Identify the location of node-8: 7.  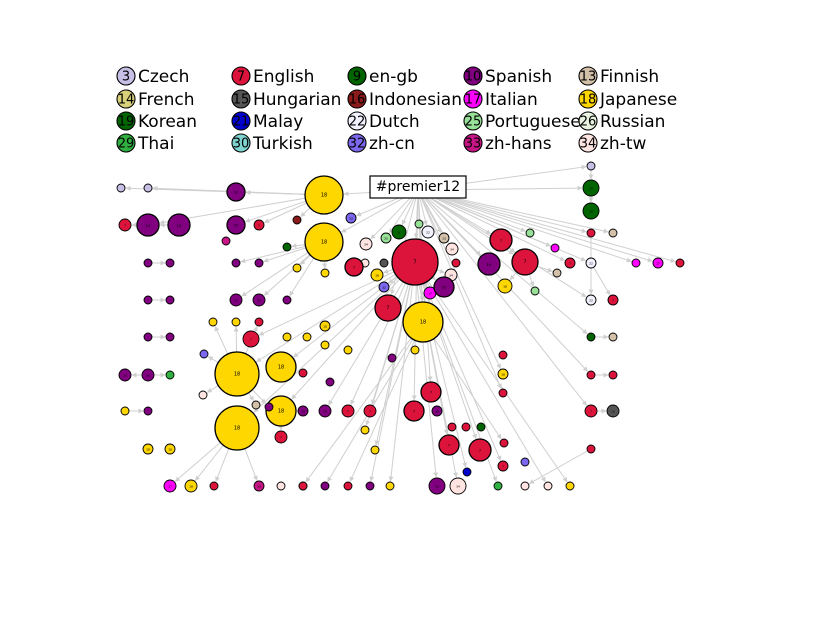
(125, 225).